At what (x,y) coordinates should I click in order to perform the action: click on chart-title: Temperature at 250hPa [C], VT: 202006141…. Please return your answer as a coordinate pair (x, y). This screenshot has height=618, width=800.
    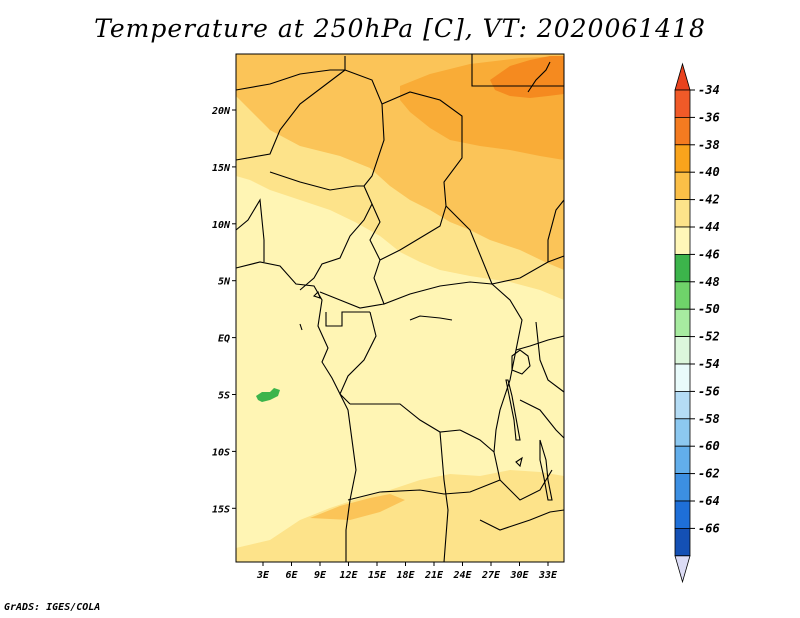
    Looking at the image, I should click on (400, 28).